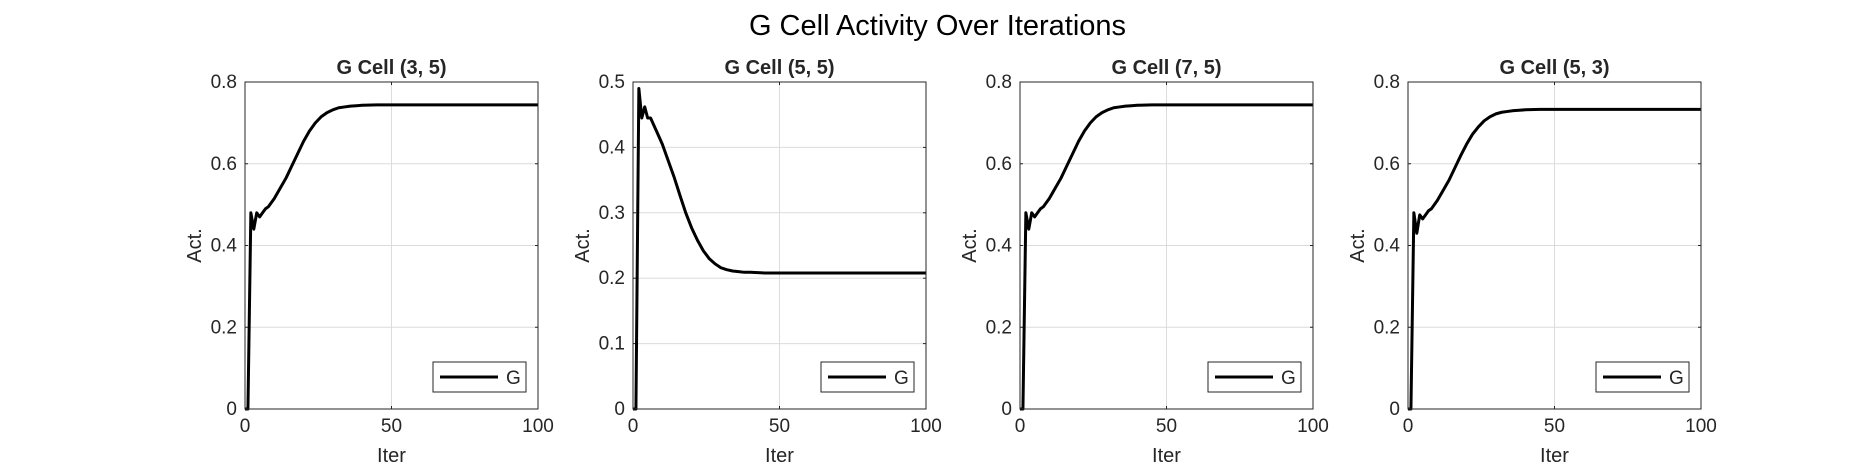  Describe the element at coordinates (391, 68) in the screenshot. I see `subplot-title: G Cell (3, 5)` at that location.